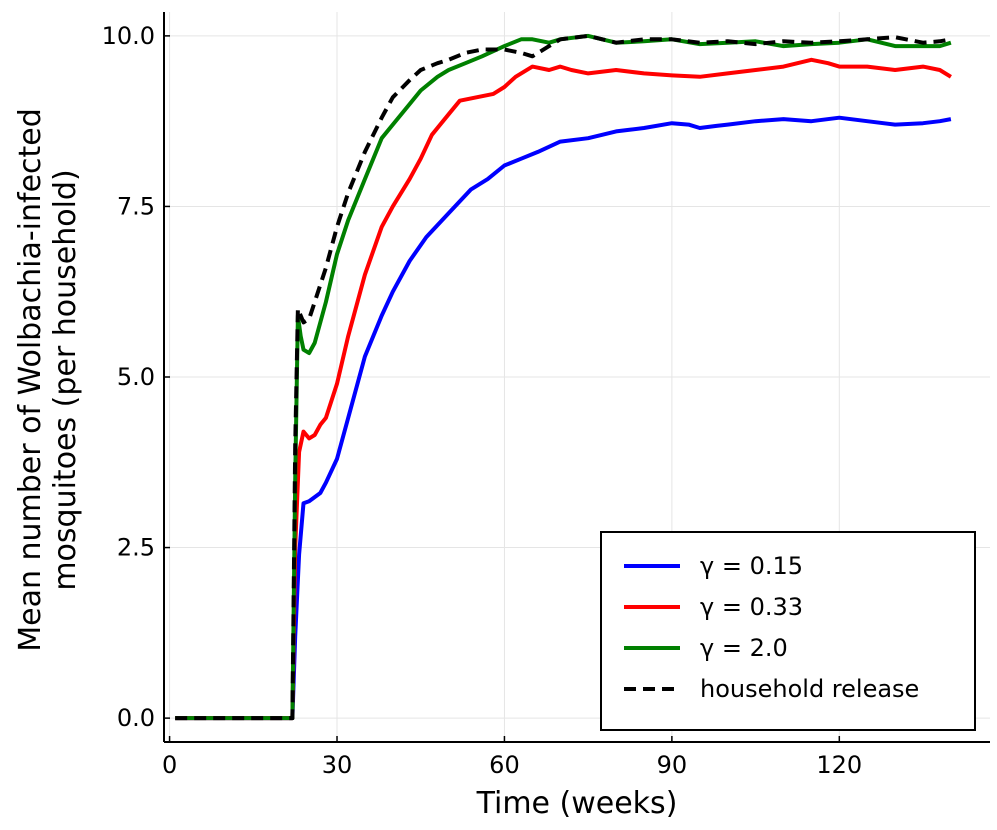 The width and height of the screenshot is (997, 830). What do you see at coordinates (30, 380) in the screenshot?
I see `y-axis-title-line-1: Mean number of Wolbachia-infected` at bounding box center [30, 380].